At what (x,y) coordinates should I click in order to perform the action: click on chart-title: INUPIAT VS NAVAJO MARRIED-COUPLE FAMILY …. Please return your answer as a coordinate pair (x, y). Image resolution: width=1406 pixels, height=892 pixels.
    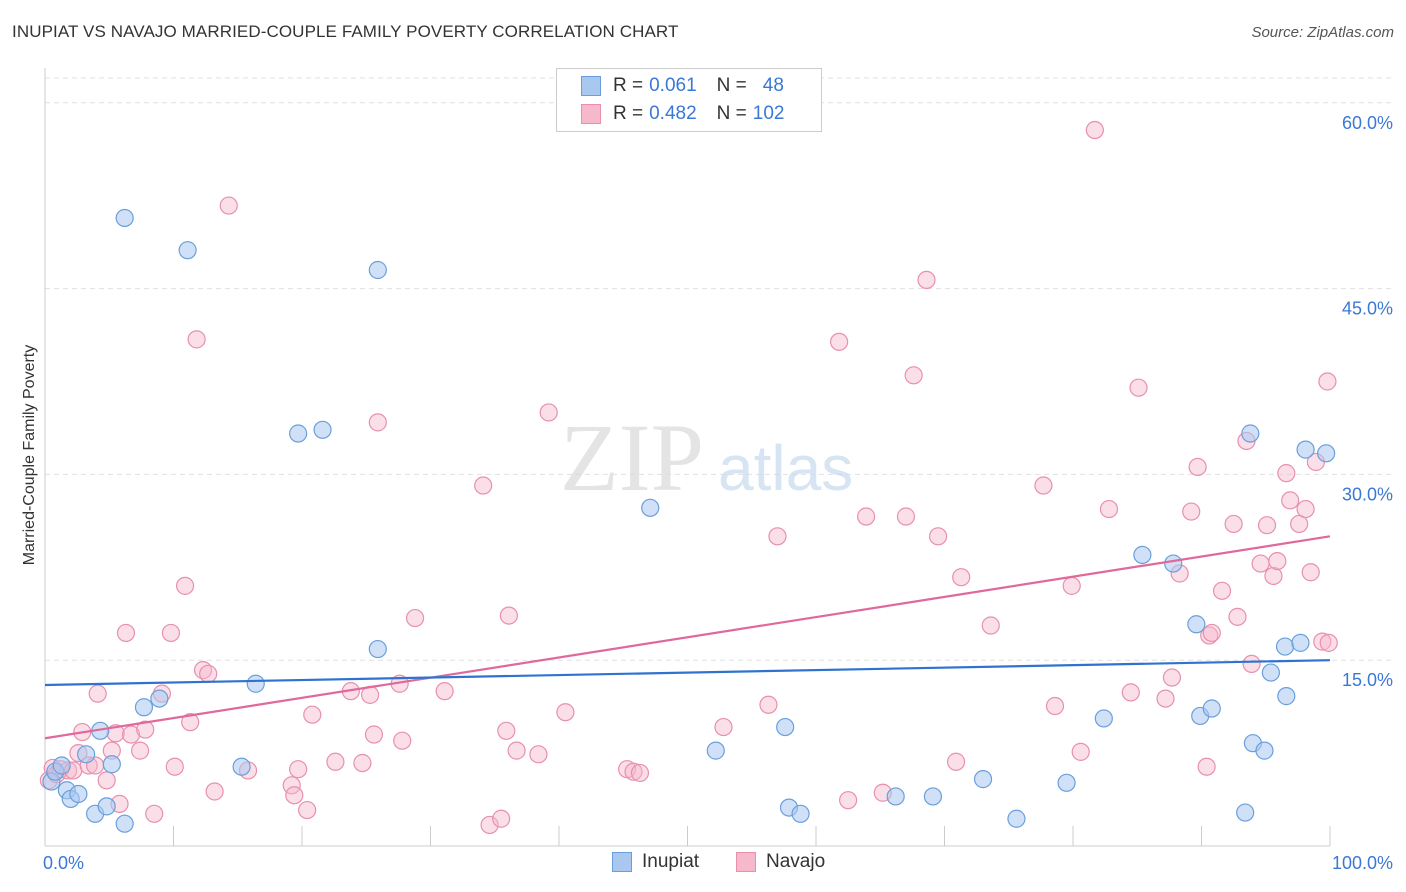
    Looking at the image, I should click on (345, 31).